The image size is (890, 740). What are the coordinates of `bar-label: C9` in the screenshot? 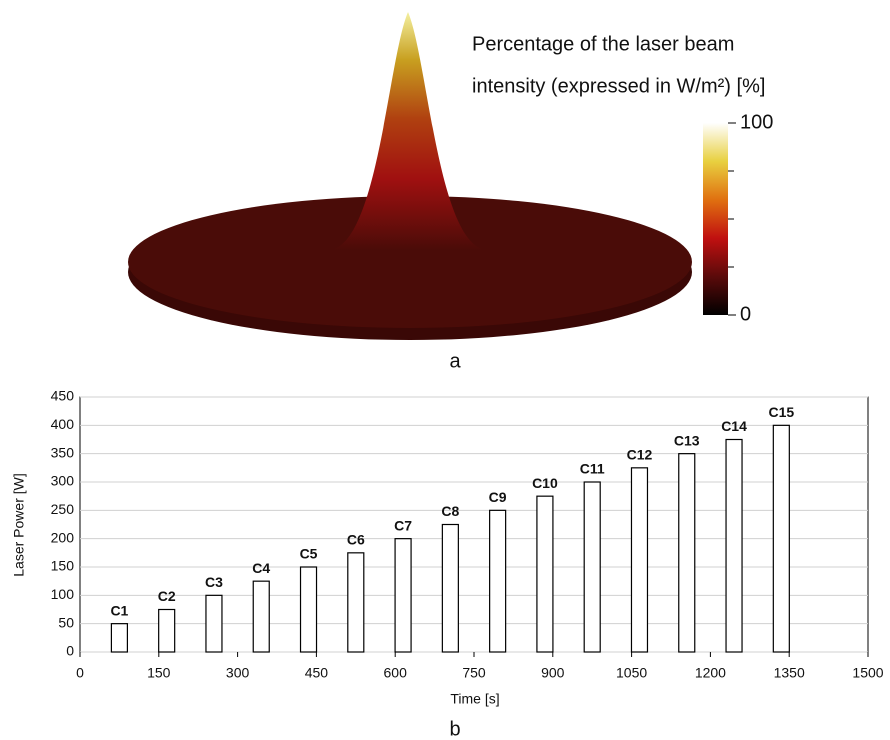 It's located at (498, 497).